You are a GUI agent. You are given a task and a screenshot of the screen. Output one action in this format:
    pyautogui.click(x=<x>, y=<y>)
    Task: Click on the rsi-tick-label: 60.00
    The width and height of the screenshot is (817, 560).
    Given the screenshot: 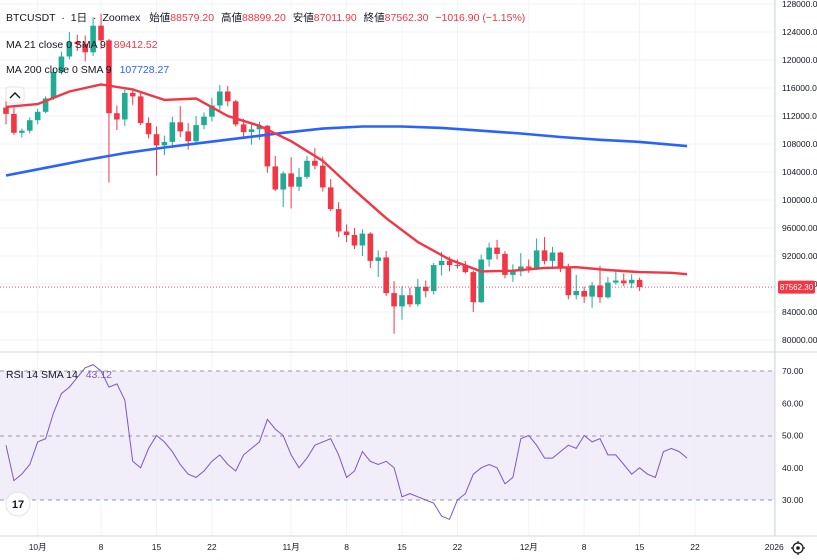 What is the action you would take?
    pyautogui.click(x=793, y=403)
    